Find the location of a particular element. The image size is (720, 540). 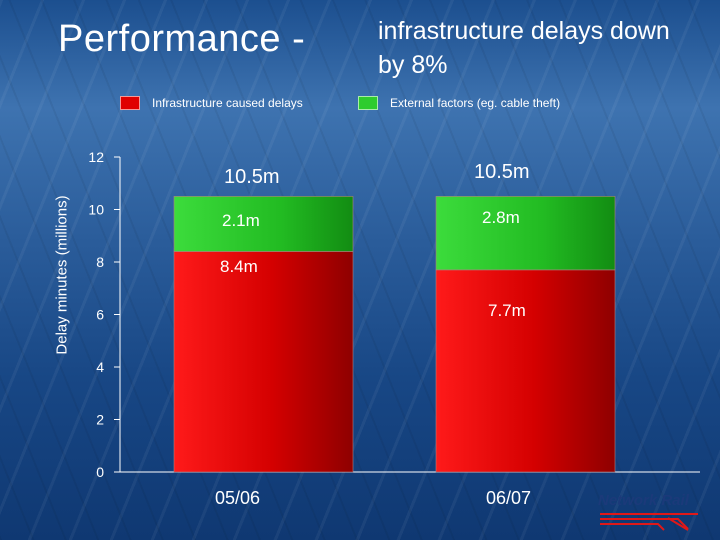

legend-swatch-infrastructure is located at coordinates (130, 103).